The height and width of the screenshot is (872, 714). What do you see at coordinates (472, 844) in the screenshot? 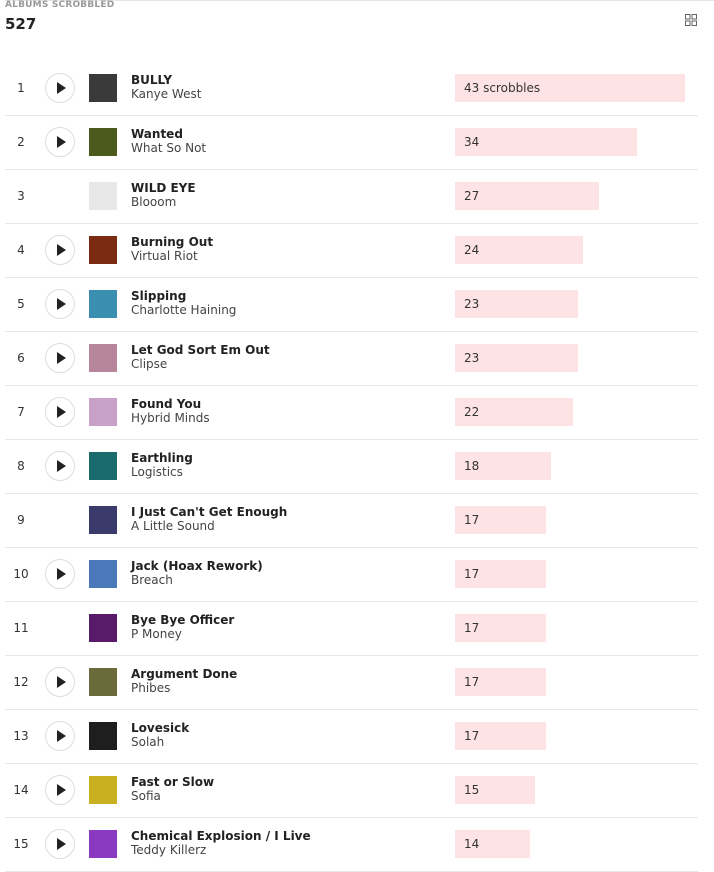
I see `scrobble-count: 14` at bounding box center [472, 844].